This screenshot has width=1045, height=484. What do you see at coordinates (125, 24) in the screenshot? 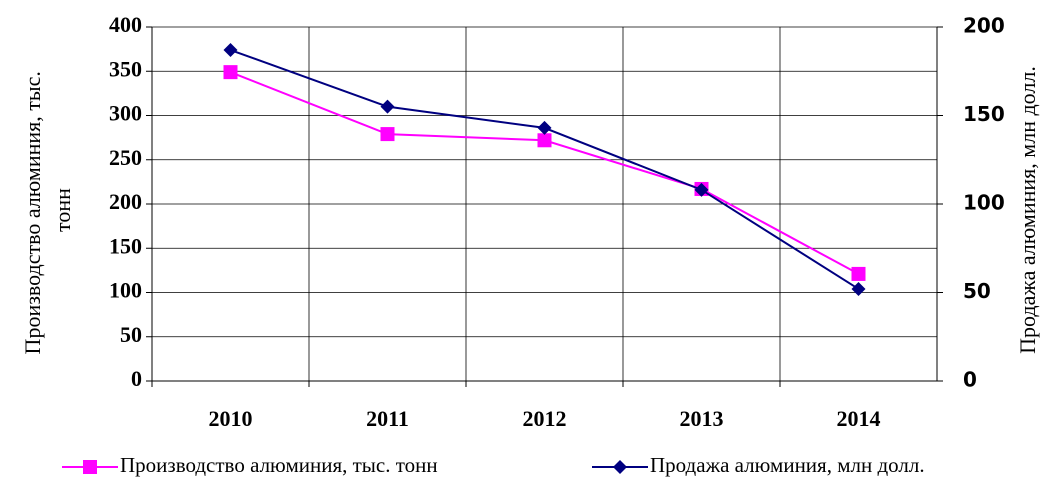
I see `y-tick-label: 400` at bounding box center [125, 24].